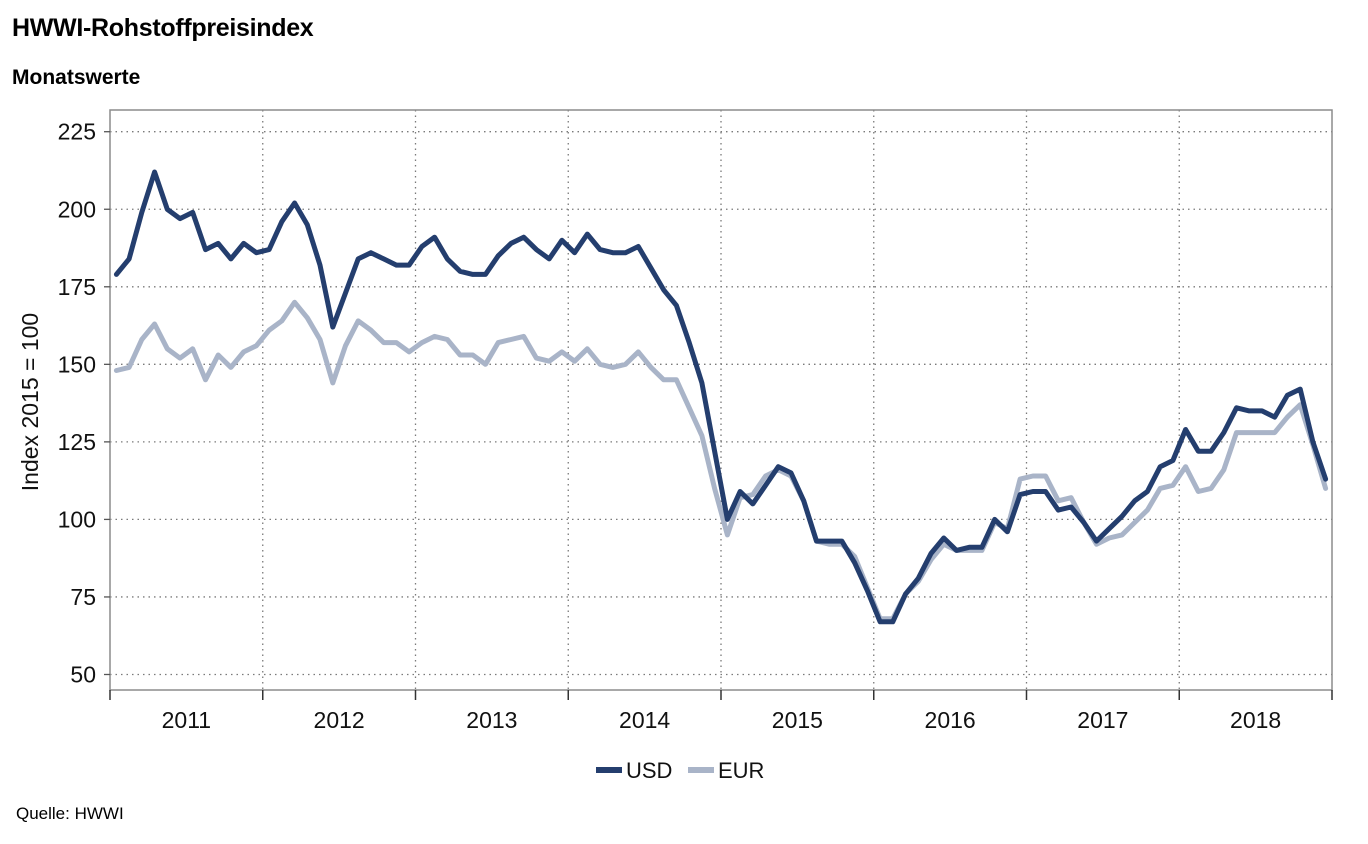  What do you see at coordinates (741, 770) in the screenshot?
I see `legend-label-eur: EUR` at bounding box center [741, 770].